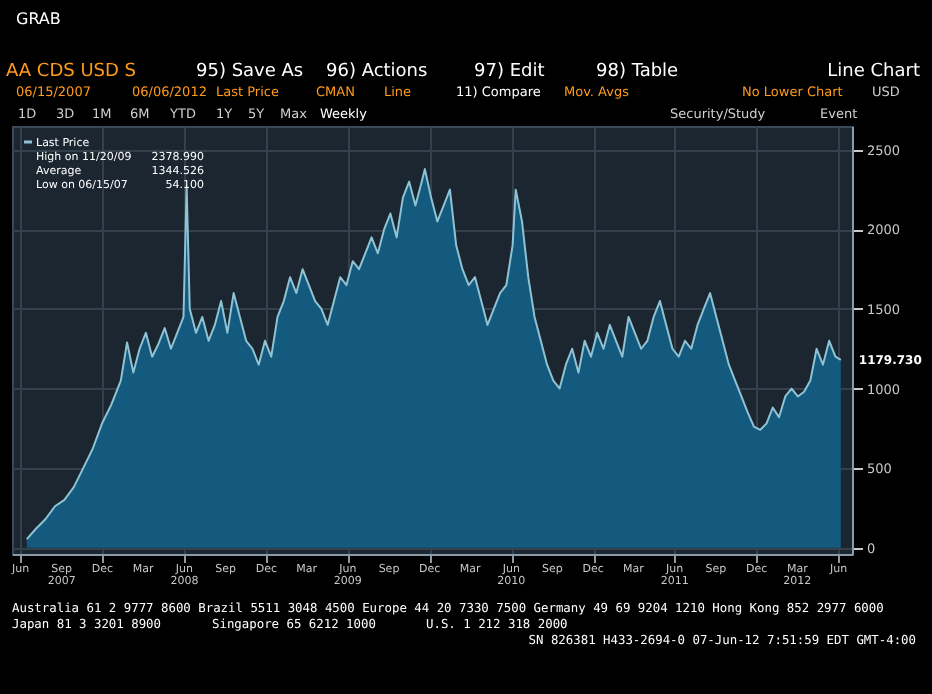 The width and height of the screenshot is (932, 694). I want to click on chart-title: AA CDS USD S, so click(71, 72).